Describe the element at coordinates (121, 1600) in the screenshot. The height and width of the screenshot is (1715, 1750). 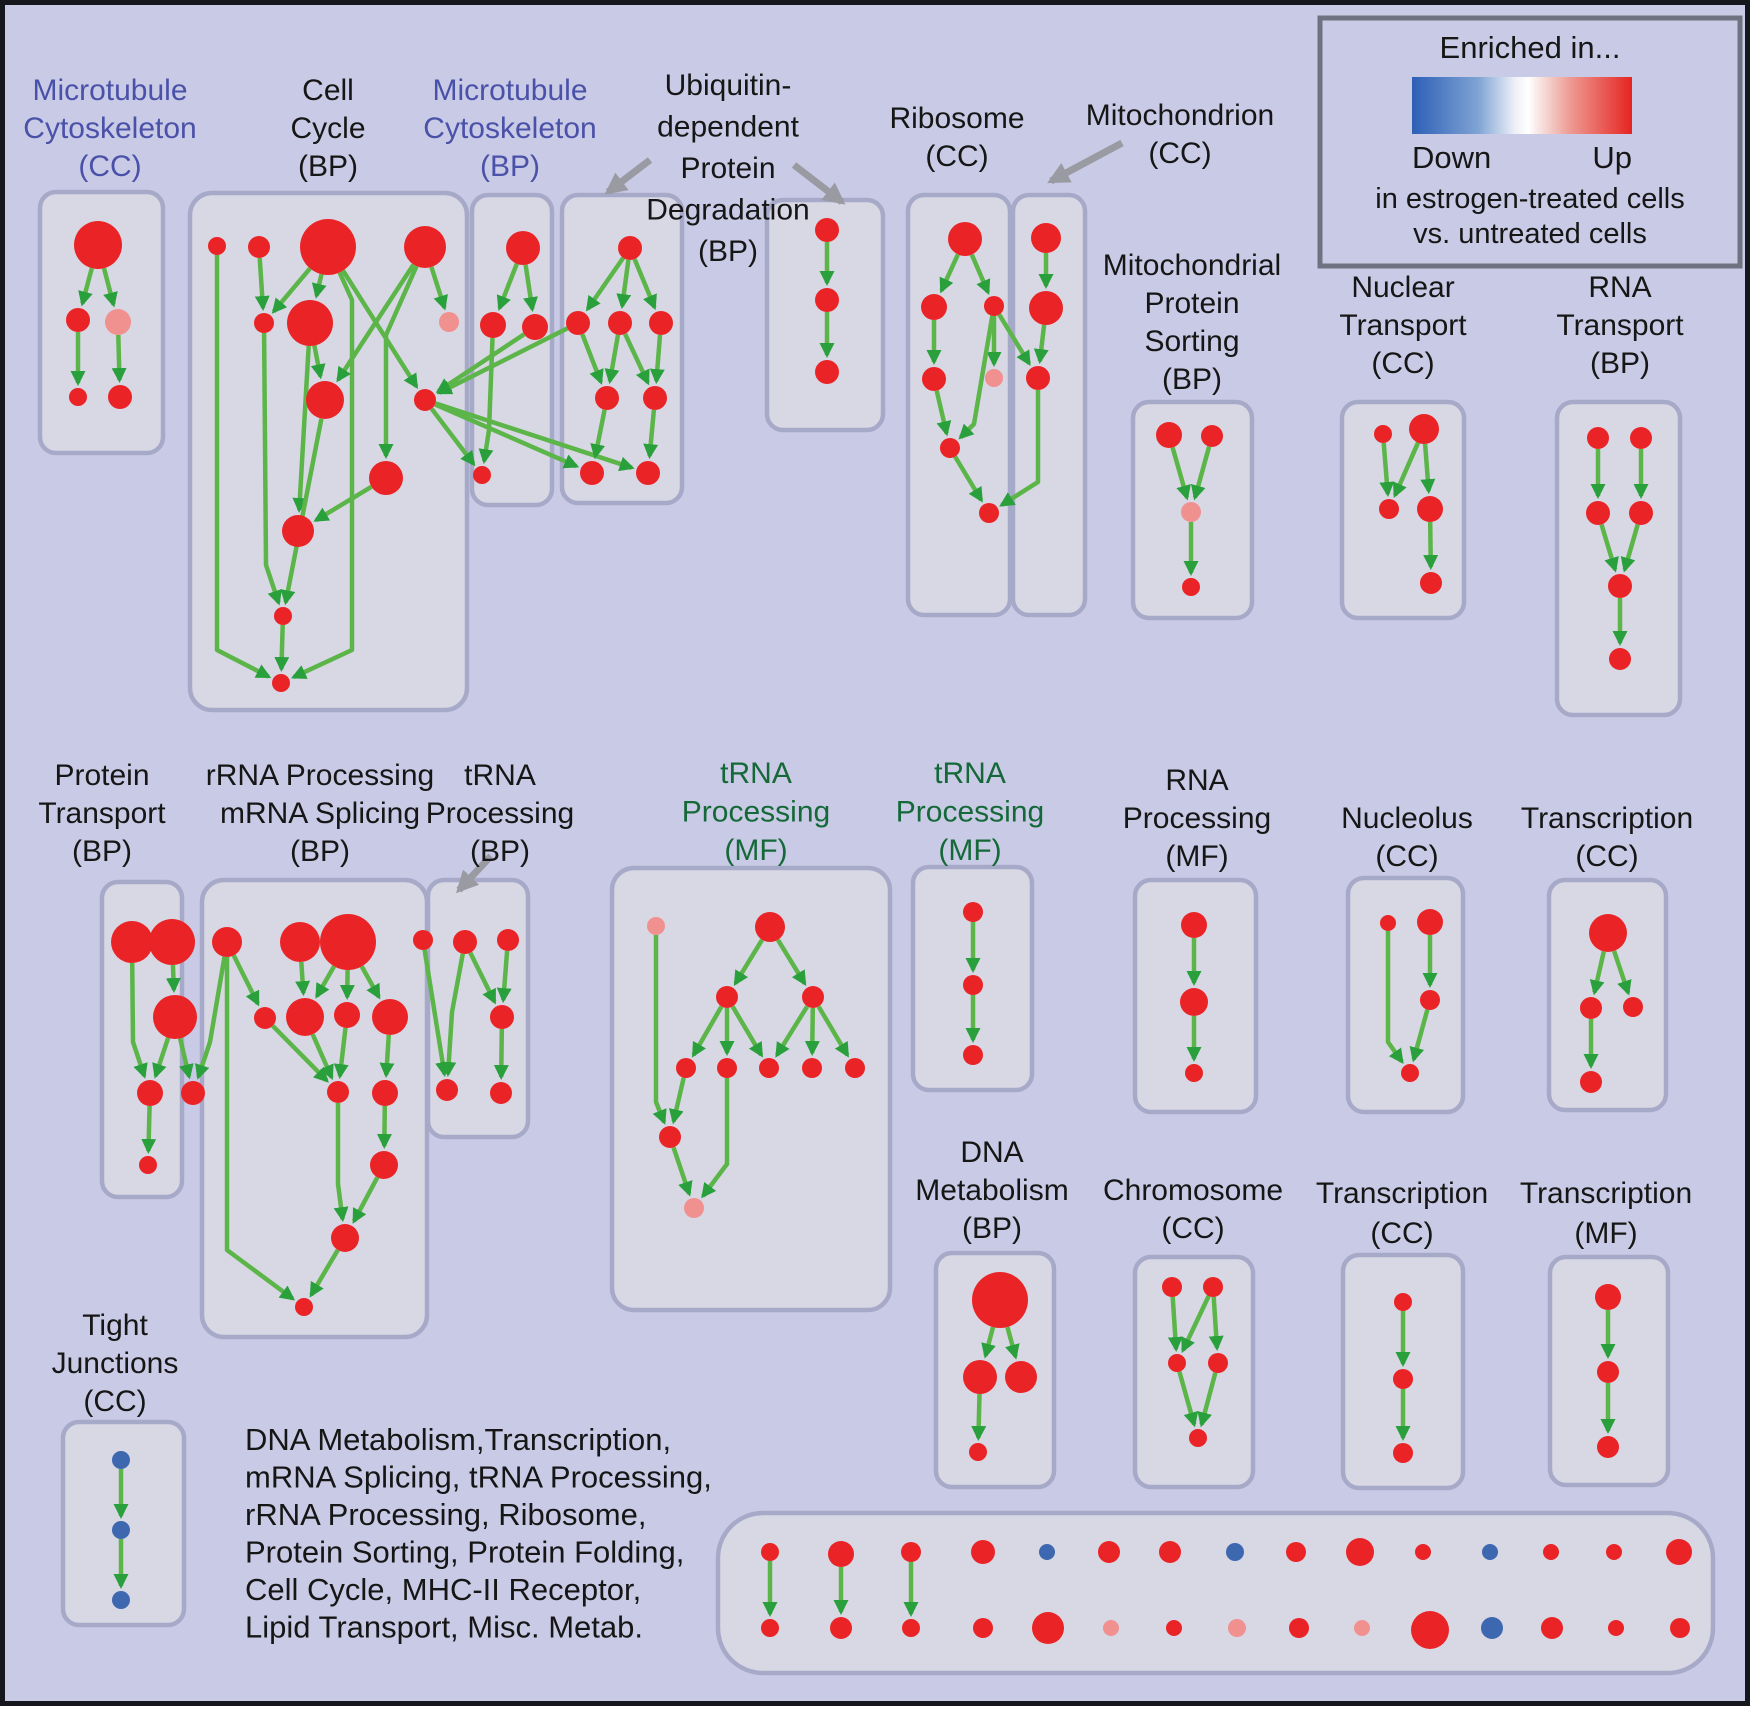
I see `node-tj3` at that location.